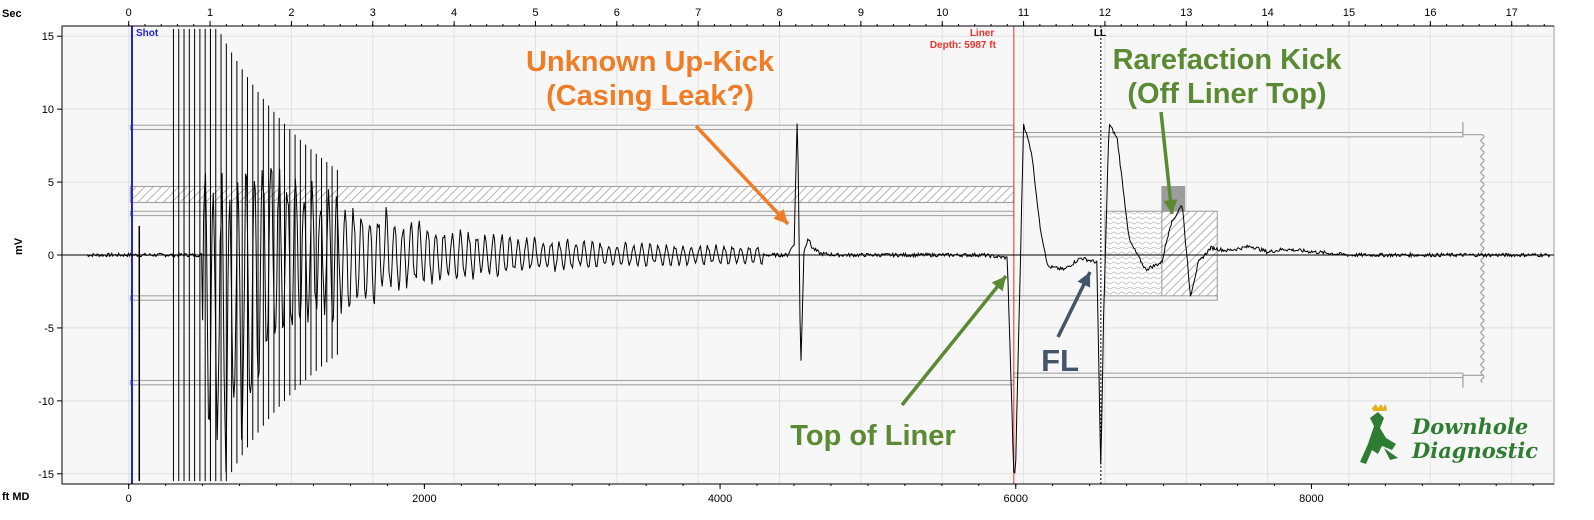 The width and height of the screenshot is (1594, 520). Describe the element at coordinates (535, 13) in the screenshot. I see `sec-tick-label: 5` at that location.